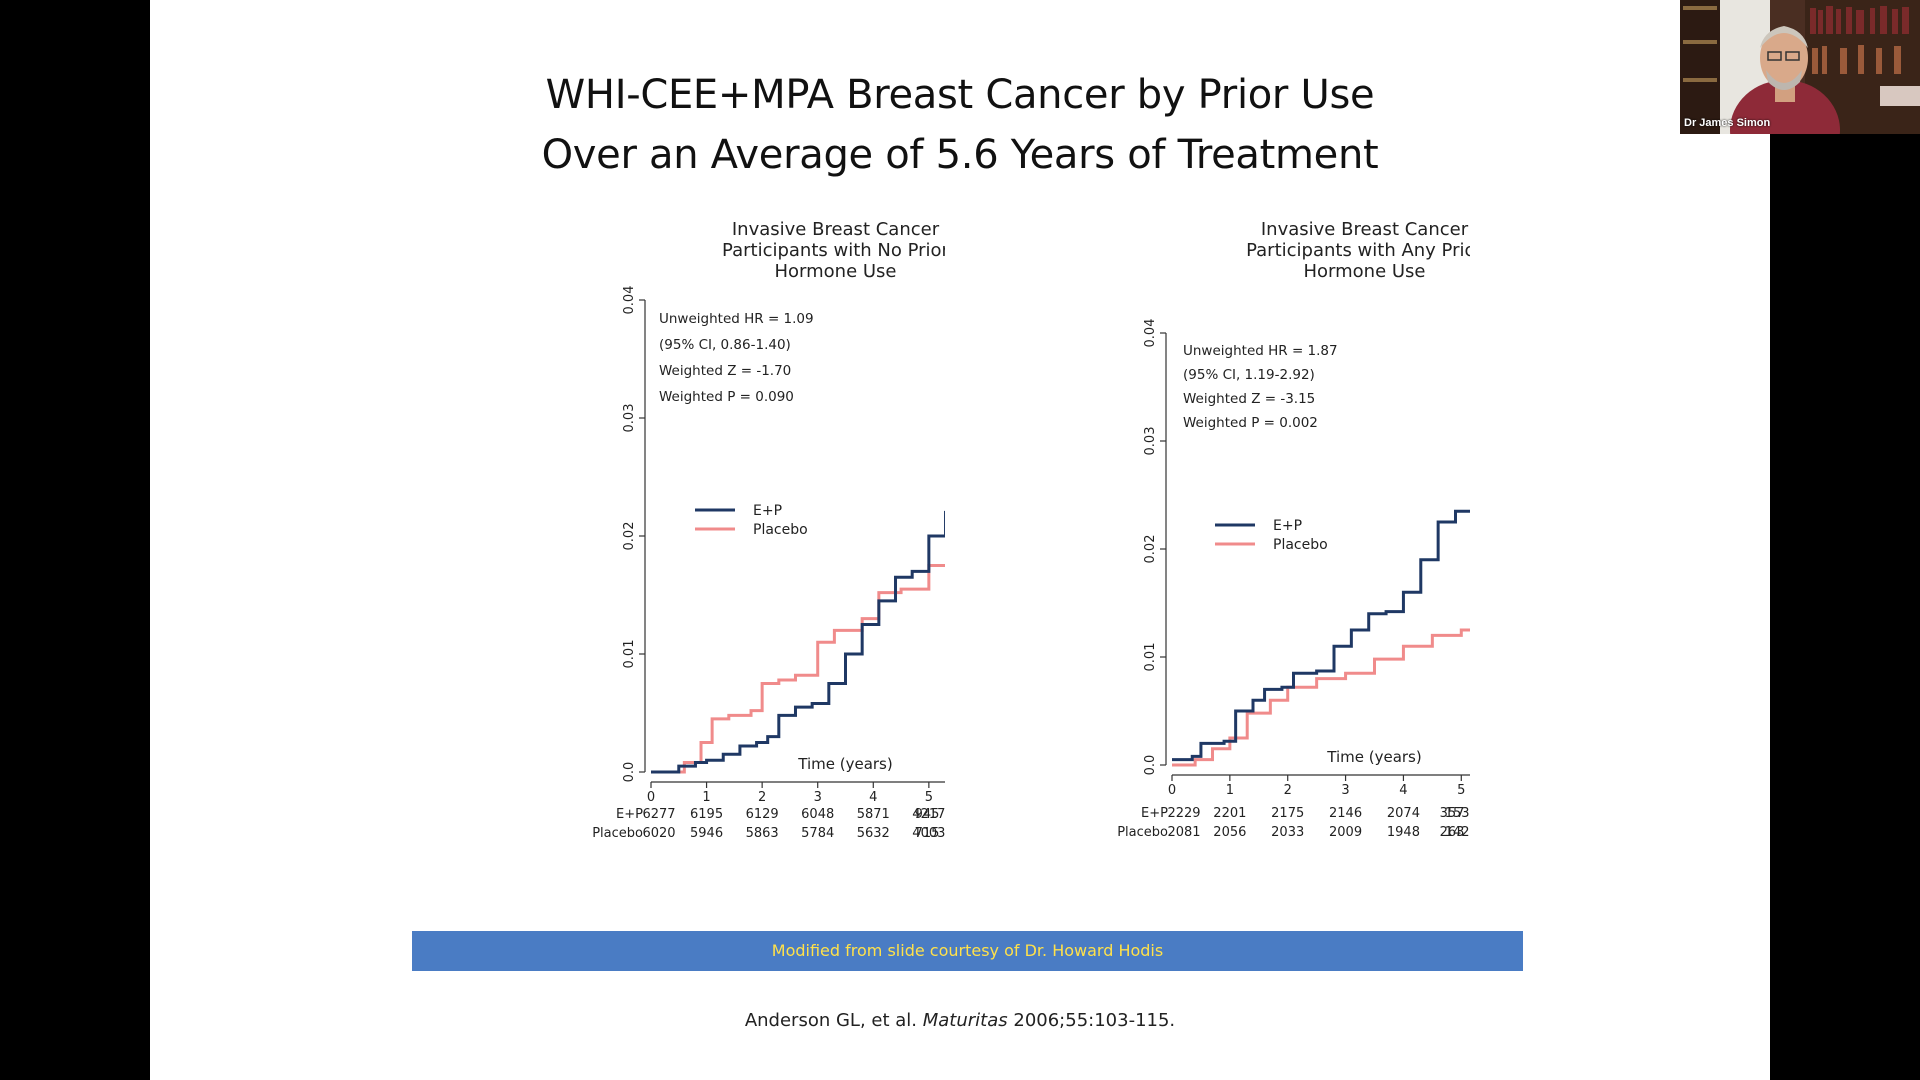  What do you see at coordinates (1358, 250) in the screenshot?
I see `chart-title-line: Participants with Any Prior` at bounding box center [1358, 250].